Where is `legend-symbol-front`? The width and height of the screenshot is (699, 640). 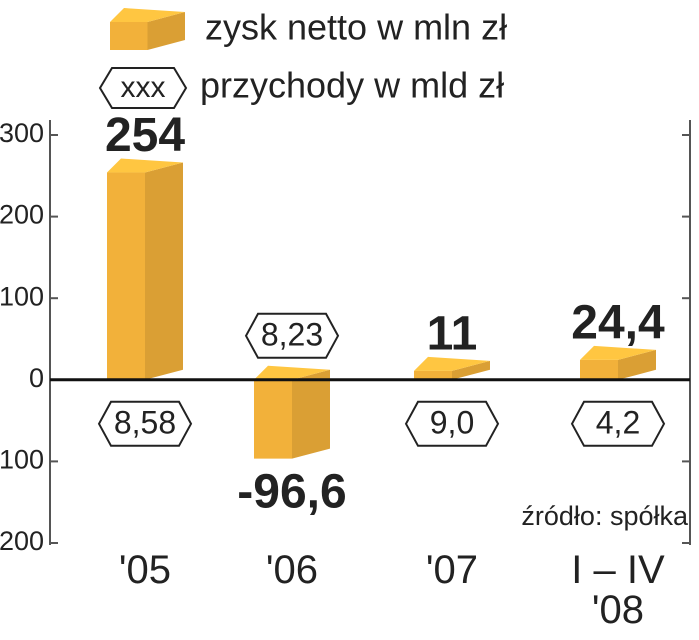
legend-symbol-front is located at coordinates (129, 36).